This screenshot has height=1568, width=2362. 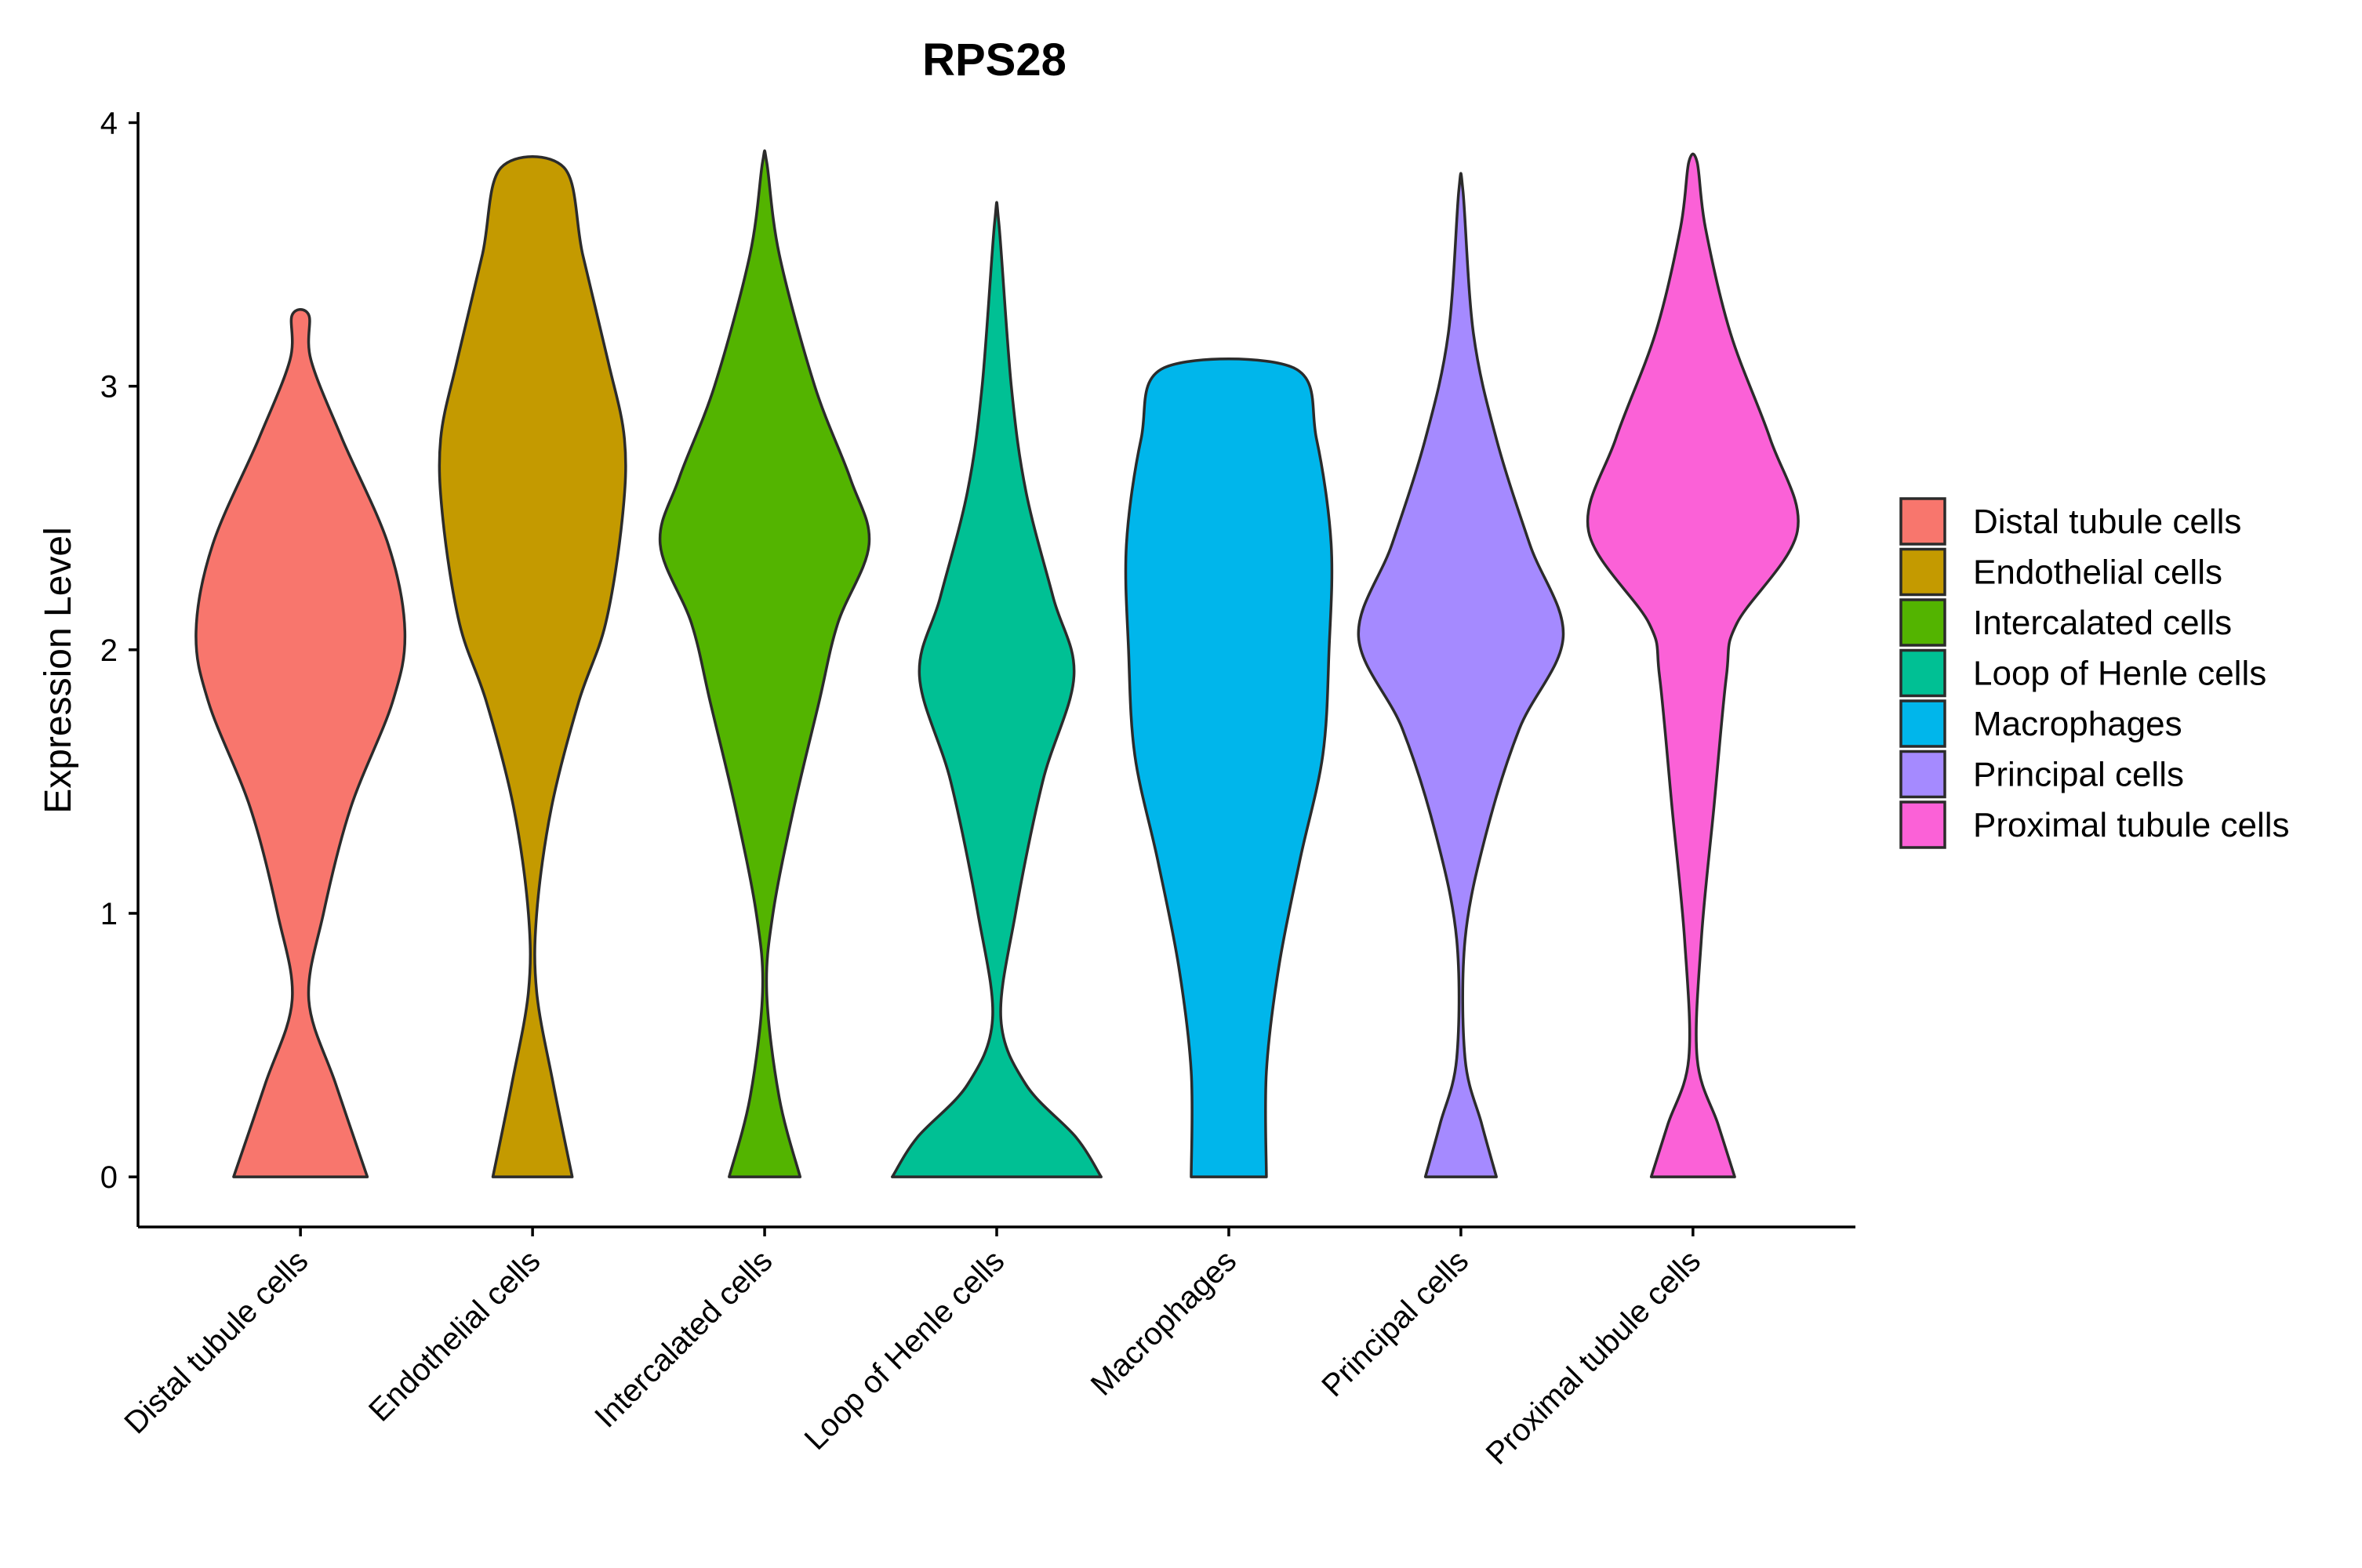 I want to click on y-tick-label: 4, so click(x=109, y=123).